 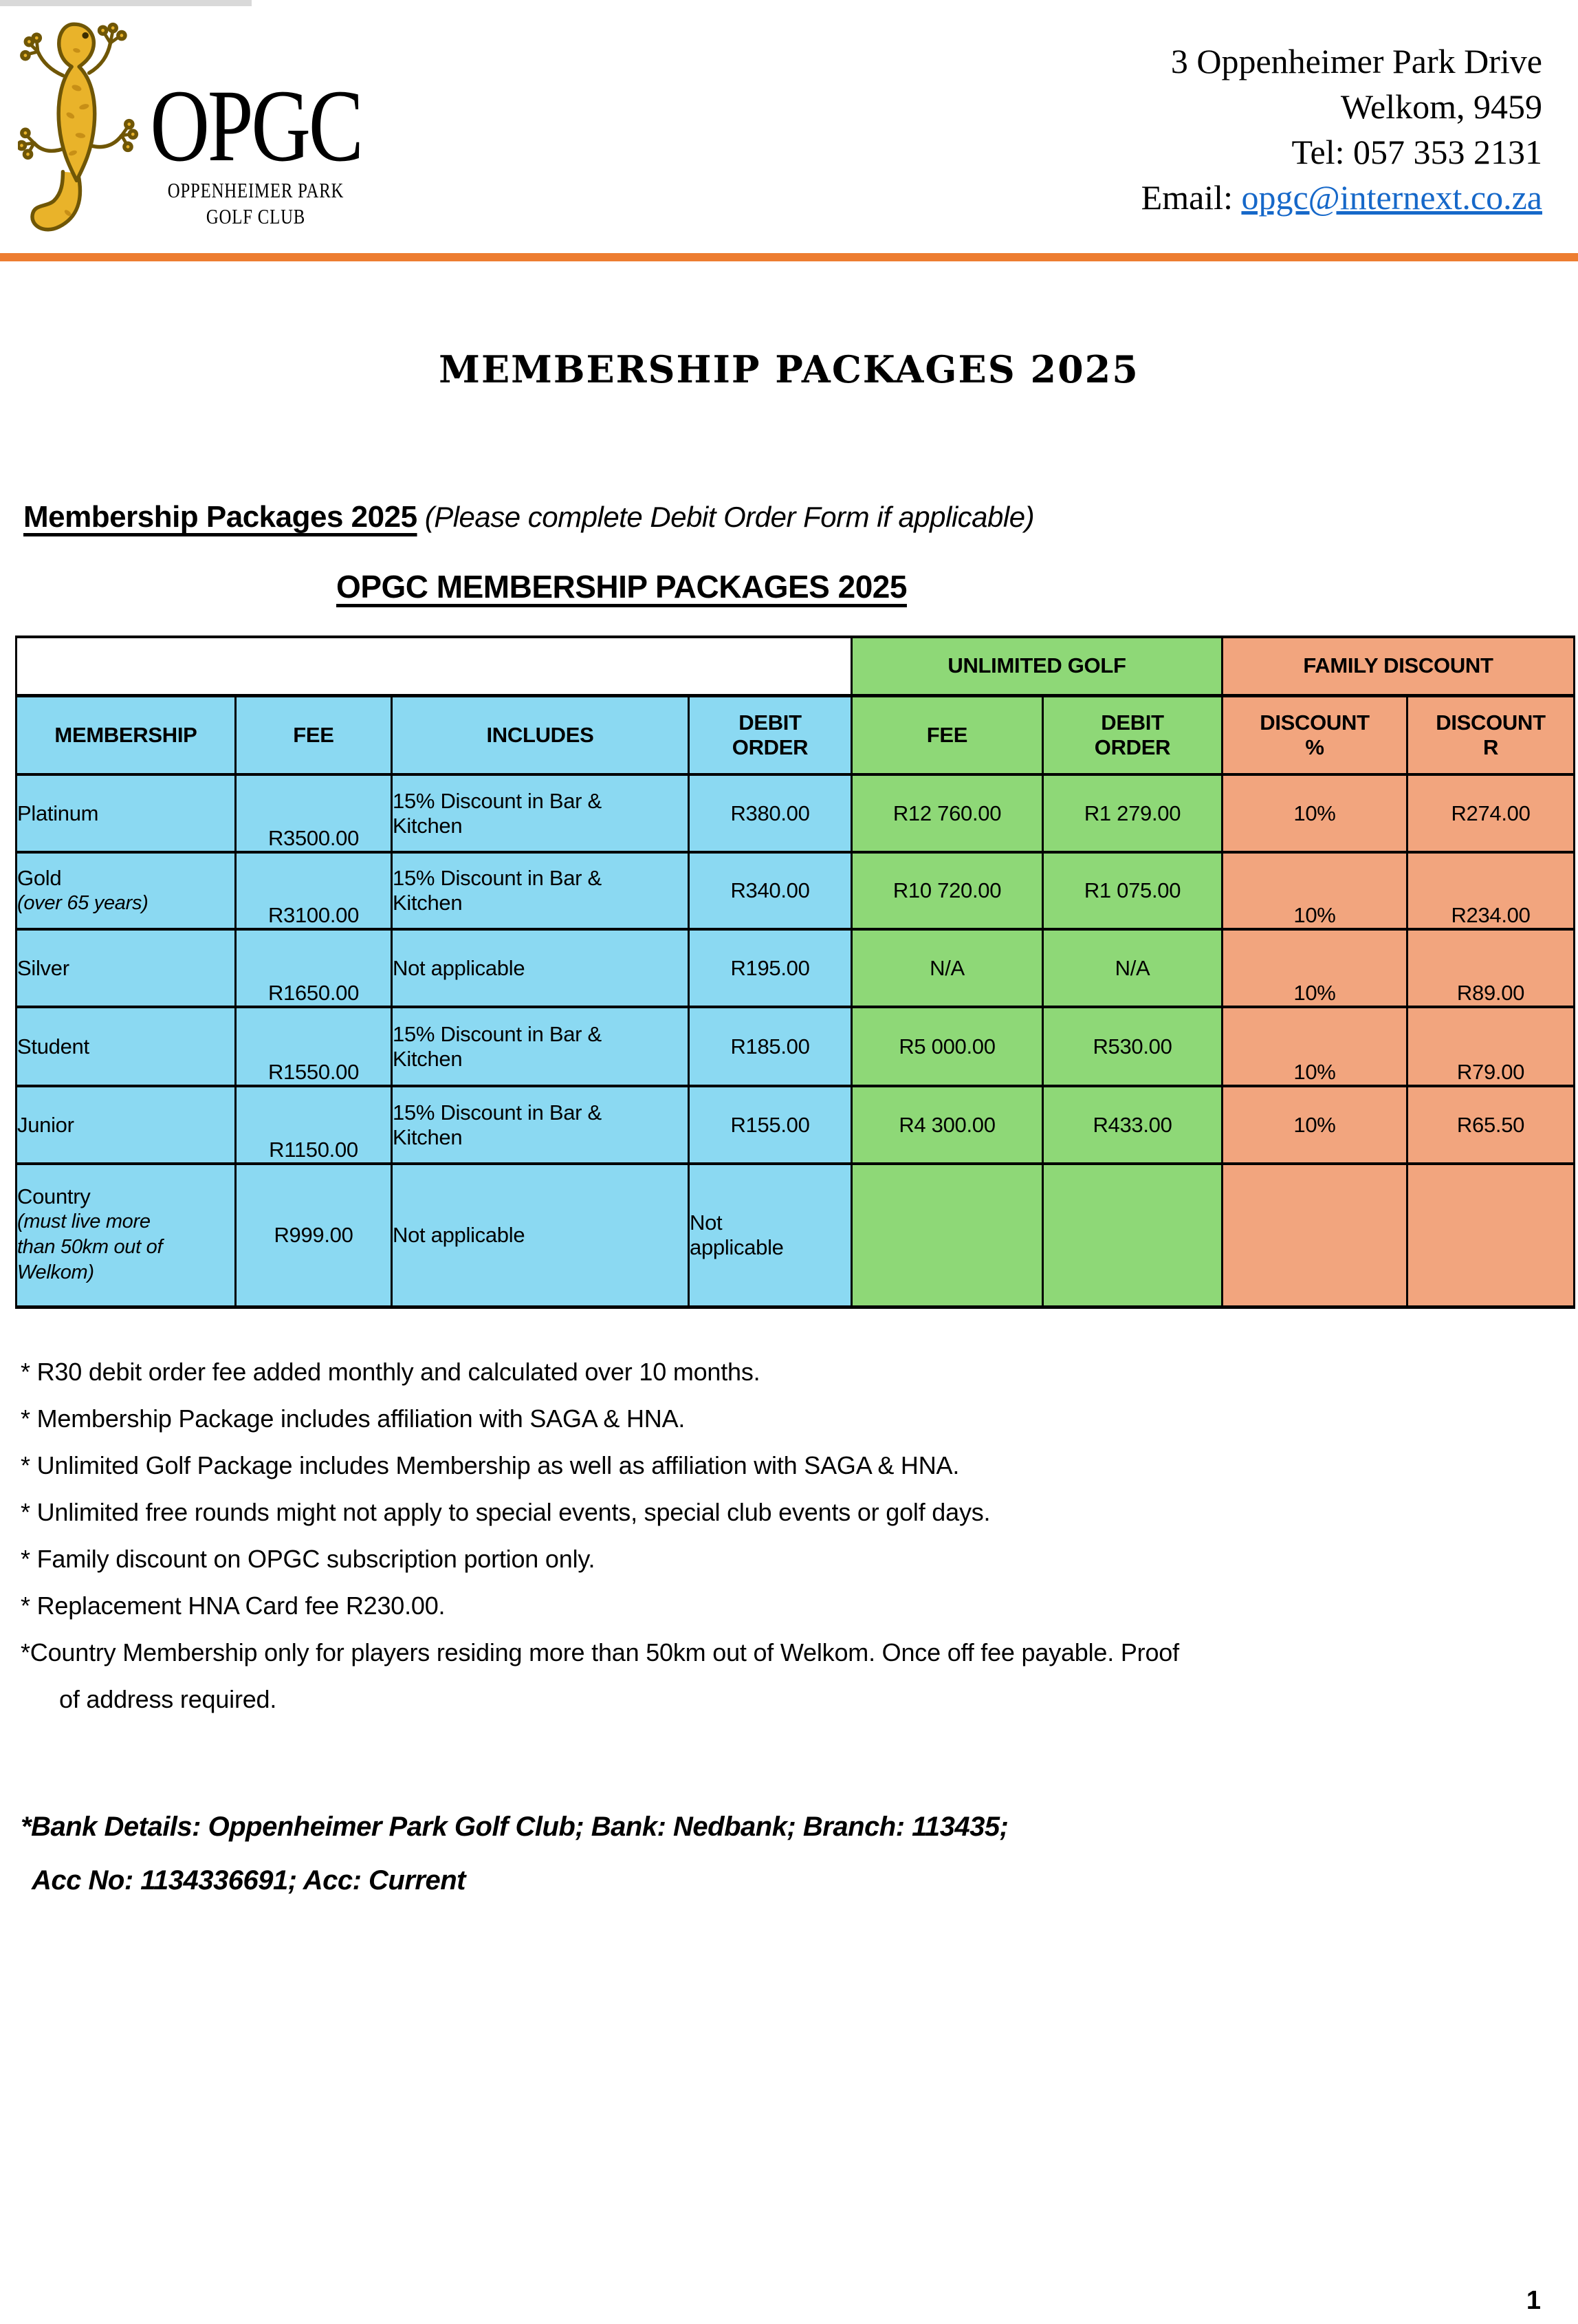 What do you see at coordinates (1491, 734) in the screenshot?
I see `col-header-discount-r: DISCOUNT R` at bounding box center [1491, 734].